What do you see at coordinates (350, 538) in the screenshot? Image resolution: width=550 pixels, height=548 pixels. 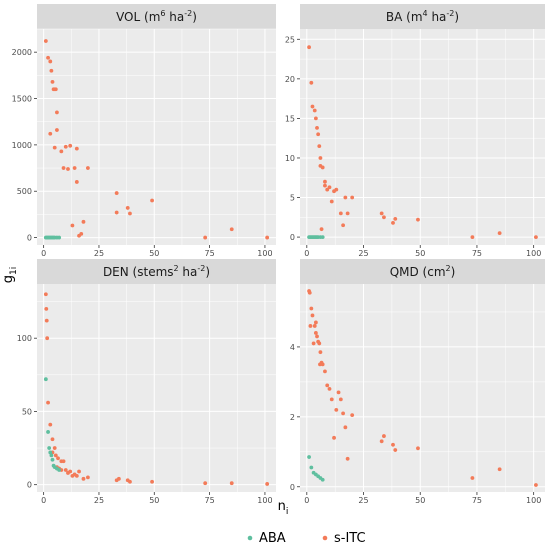 I see `legend-label-s-itc: s-ITC` at bounding box center [350, 538].